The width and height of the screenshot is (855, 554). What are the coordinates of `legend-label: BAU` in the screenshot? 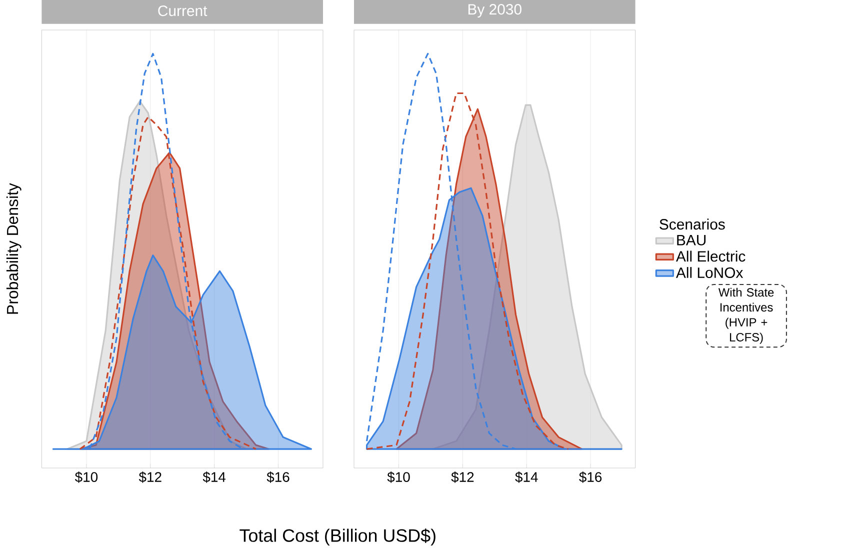 It's located at (691, 240).